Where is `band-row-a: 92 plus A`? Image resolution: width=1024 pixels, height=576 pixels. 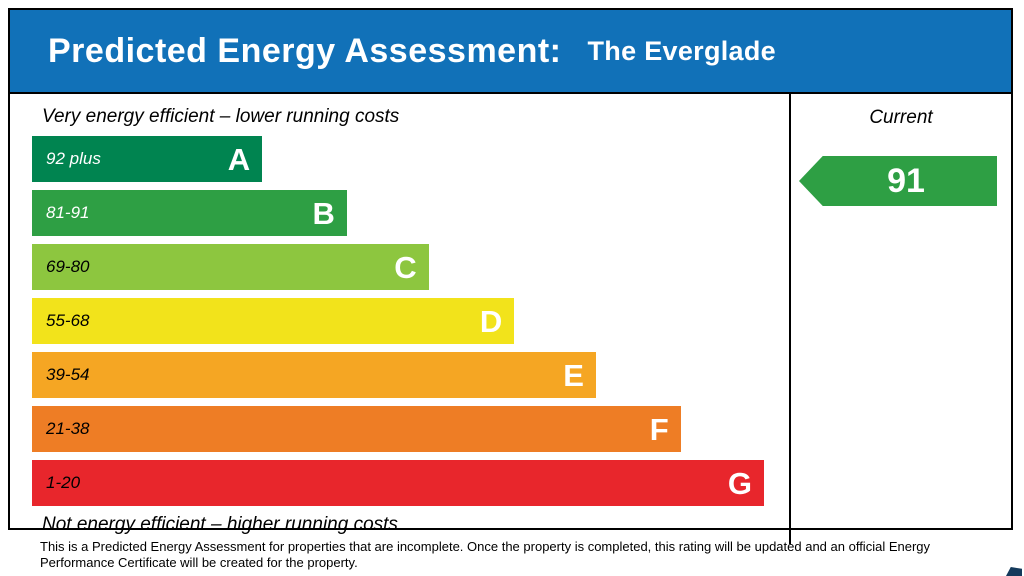
band-row-a: 92 plus A is located at coordinates (410, 159).